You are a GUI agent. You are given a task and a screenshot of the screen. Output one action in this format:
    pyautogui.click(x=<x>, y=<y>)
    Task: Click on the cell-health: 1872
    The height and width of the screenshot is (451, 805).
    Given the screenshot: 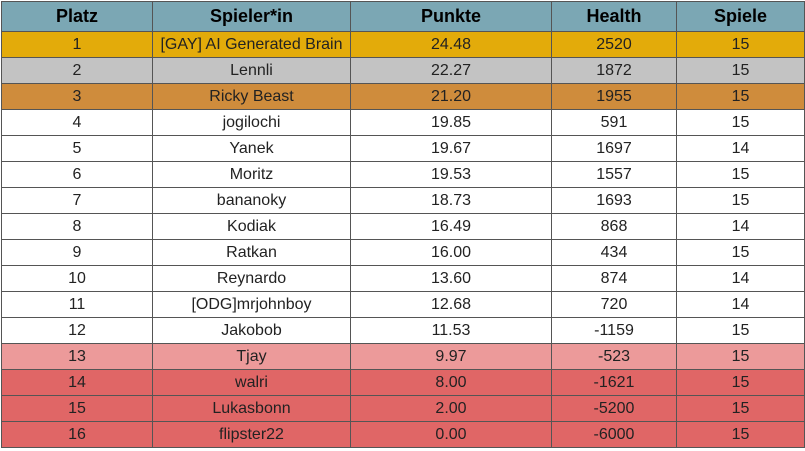 What is the action you would take?
    pyautogui.click(x=614, y=70)
    